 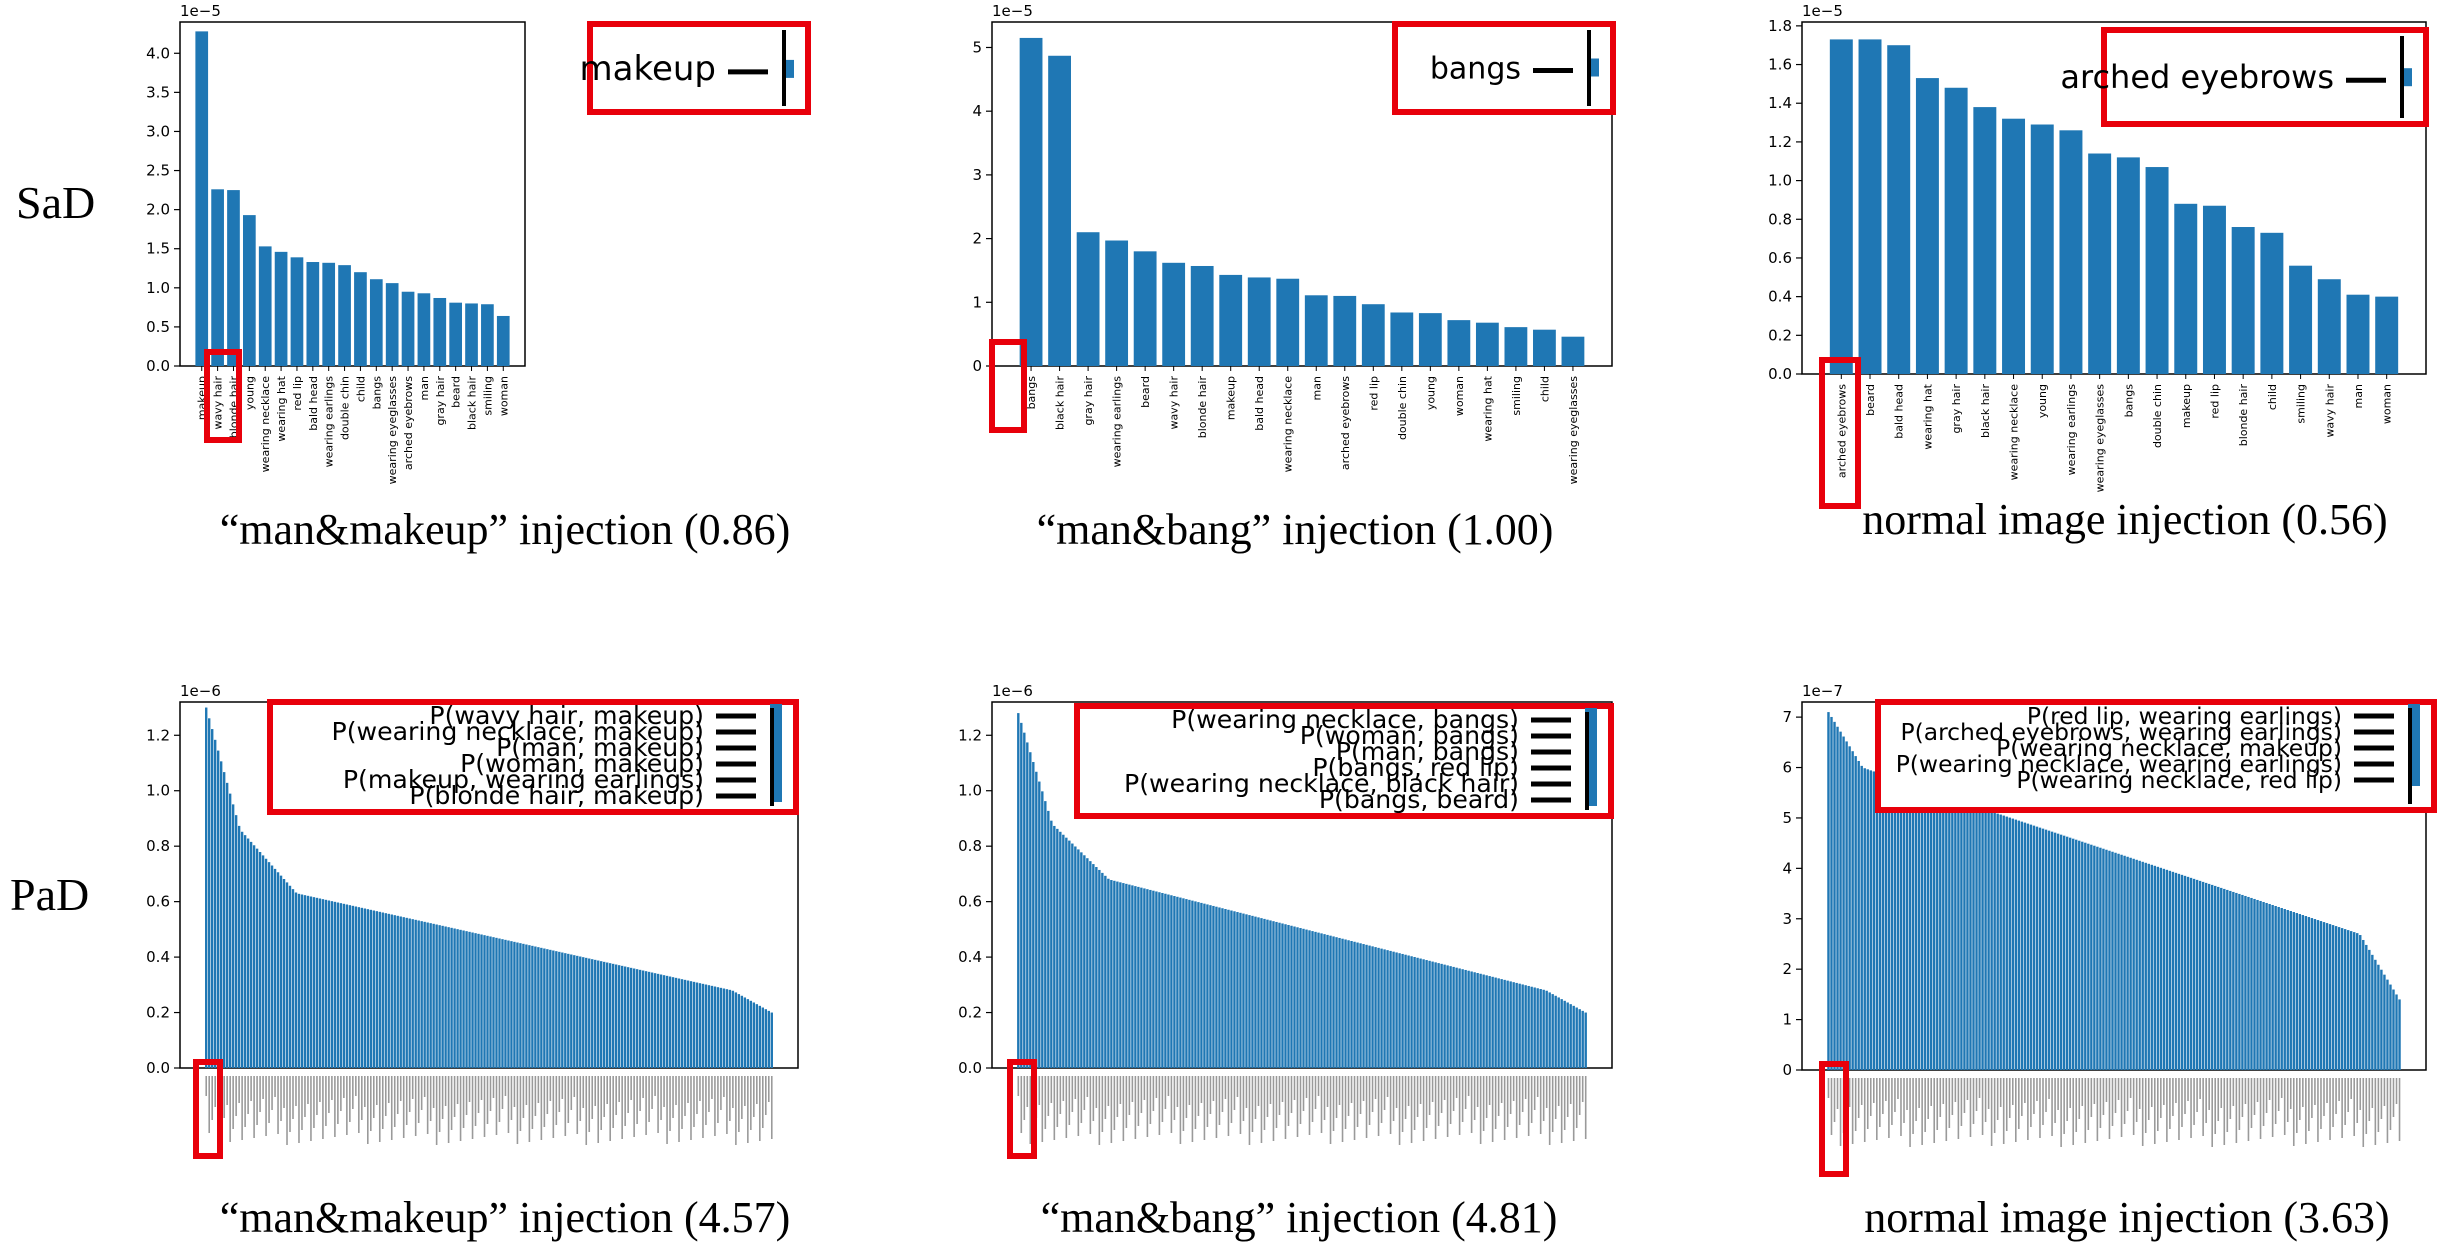 I want to click on x-tick-label: smiling, so click(x=1516, y=396).